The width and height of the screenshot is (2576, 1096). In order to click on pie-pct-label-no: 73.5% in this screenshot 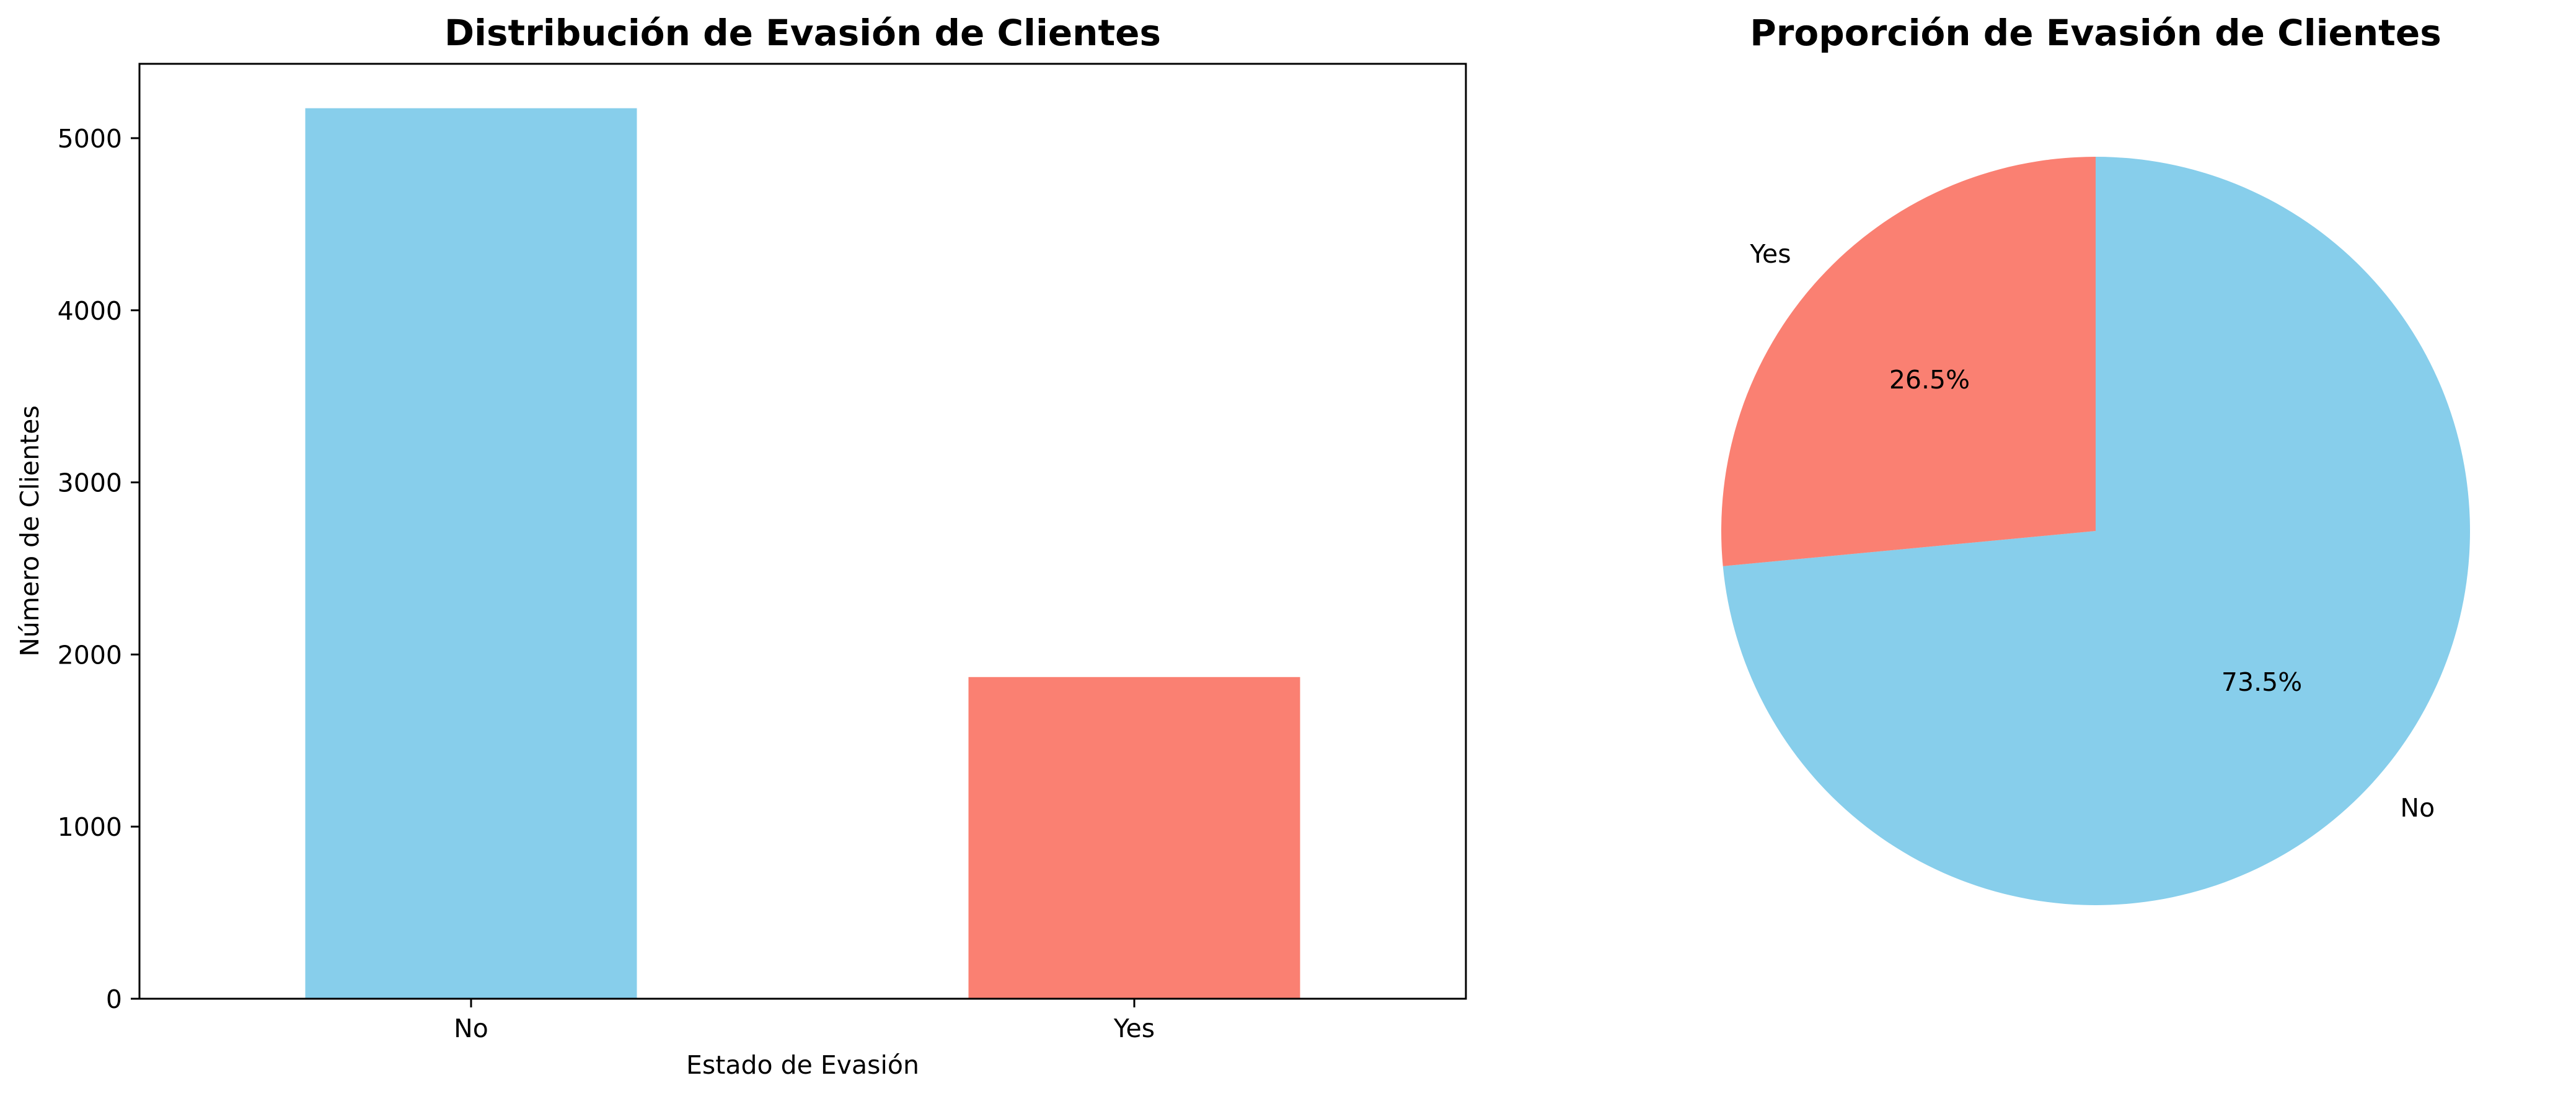, I will do `click(2261, 682)`.